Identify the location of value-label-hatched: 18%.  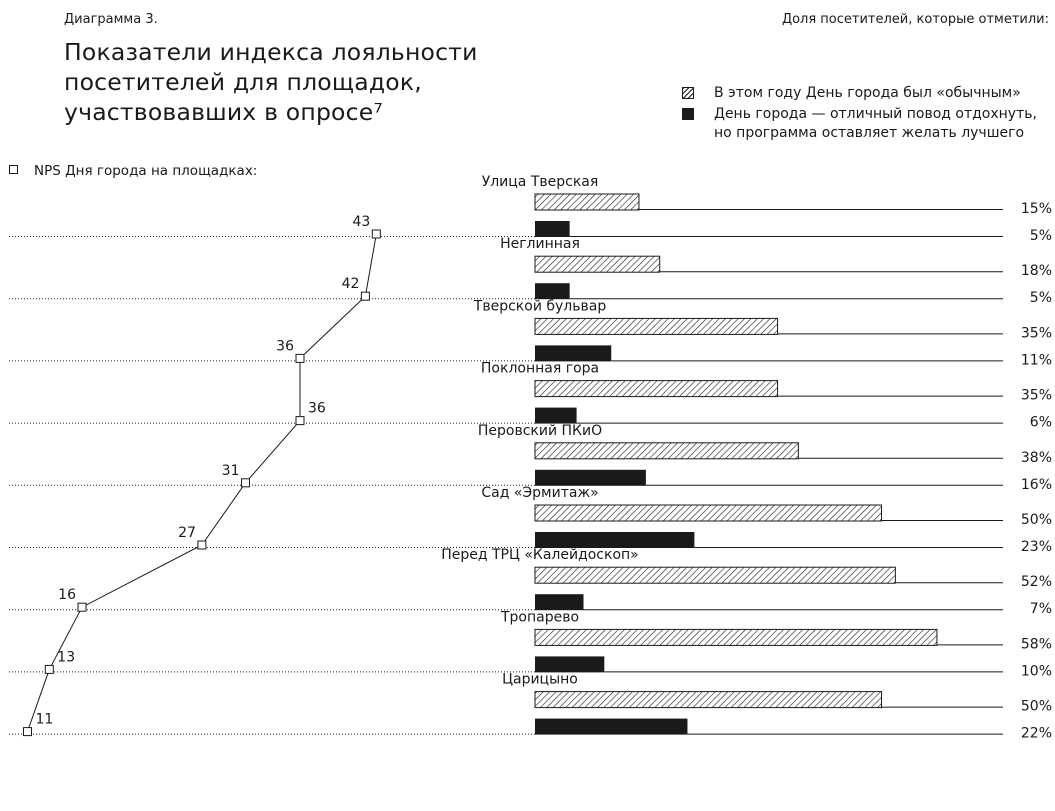
(1036, 271).